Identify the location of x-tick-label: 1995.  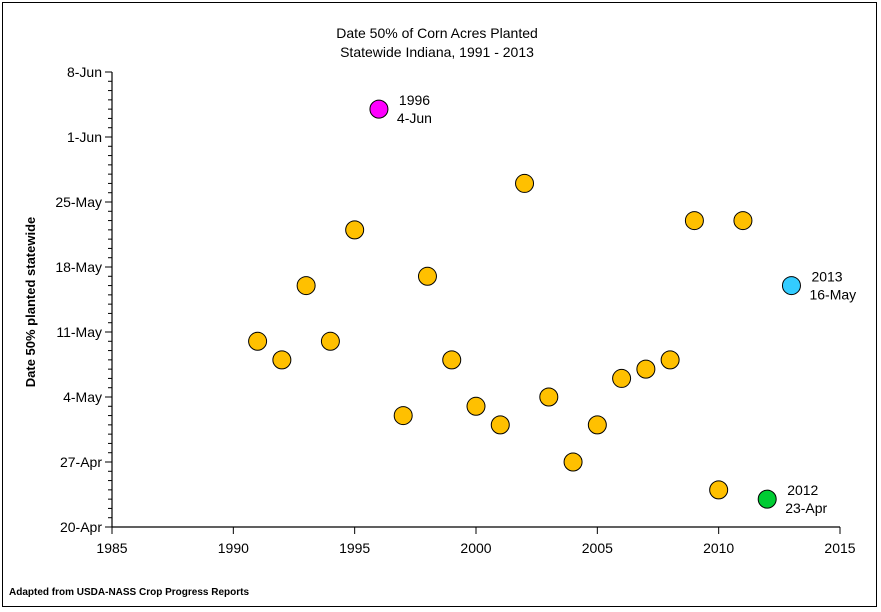
(354, 548).